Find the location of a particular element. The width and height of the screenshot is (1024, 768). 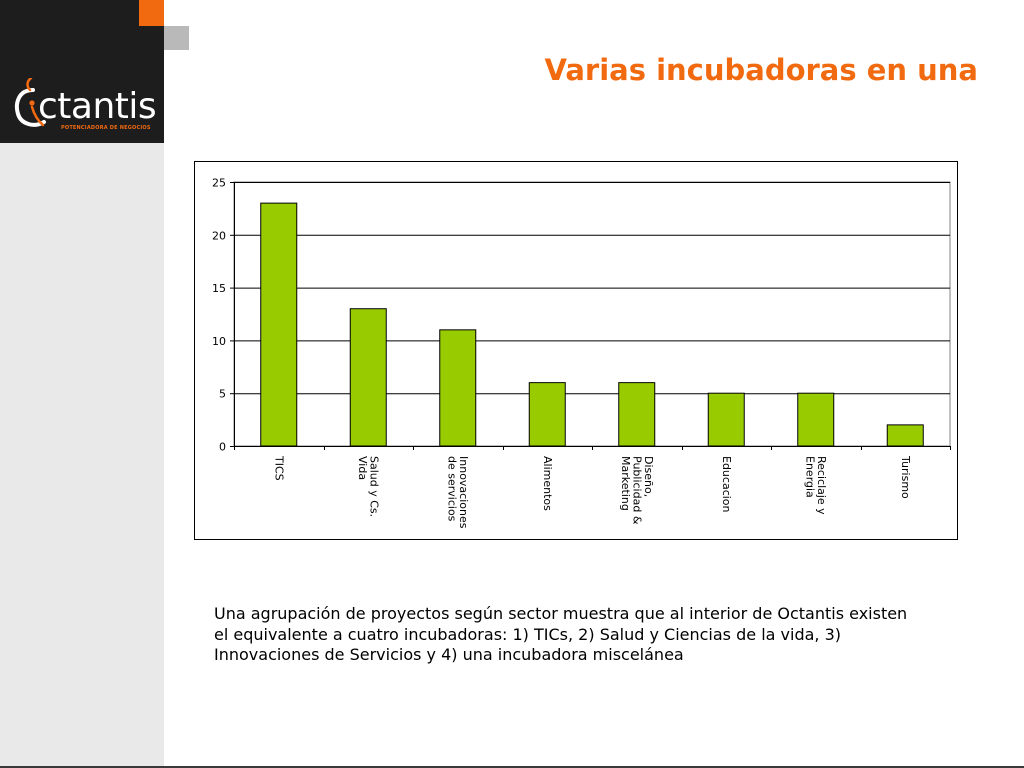

bottom-rule is located at coordinates (512, 767).